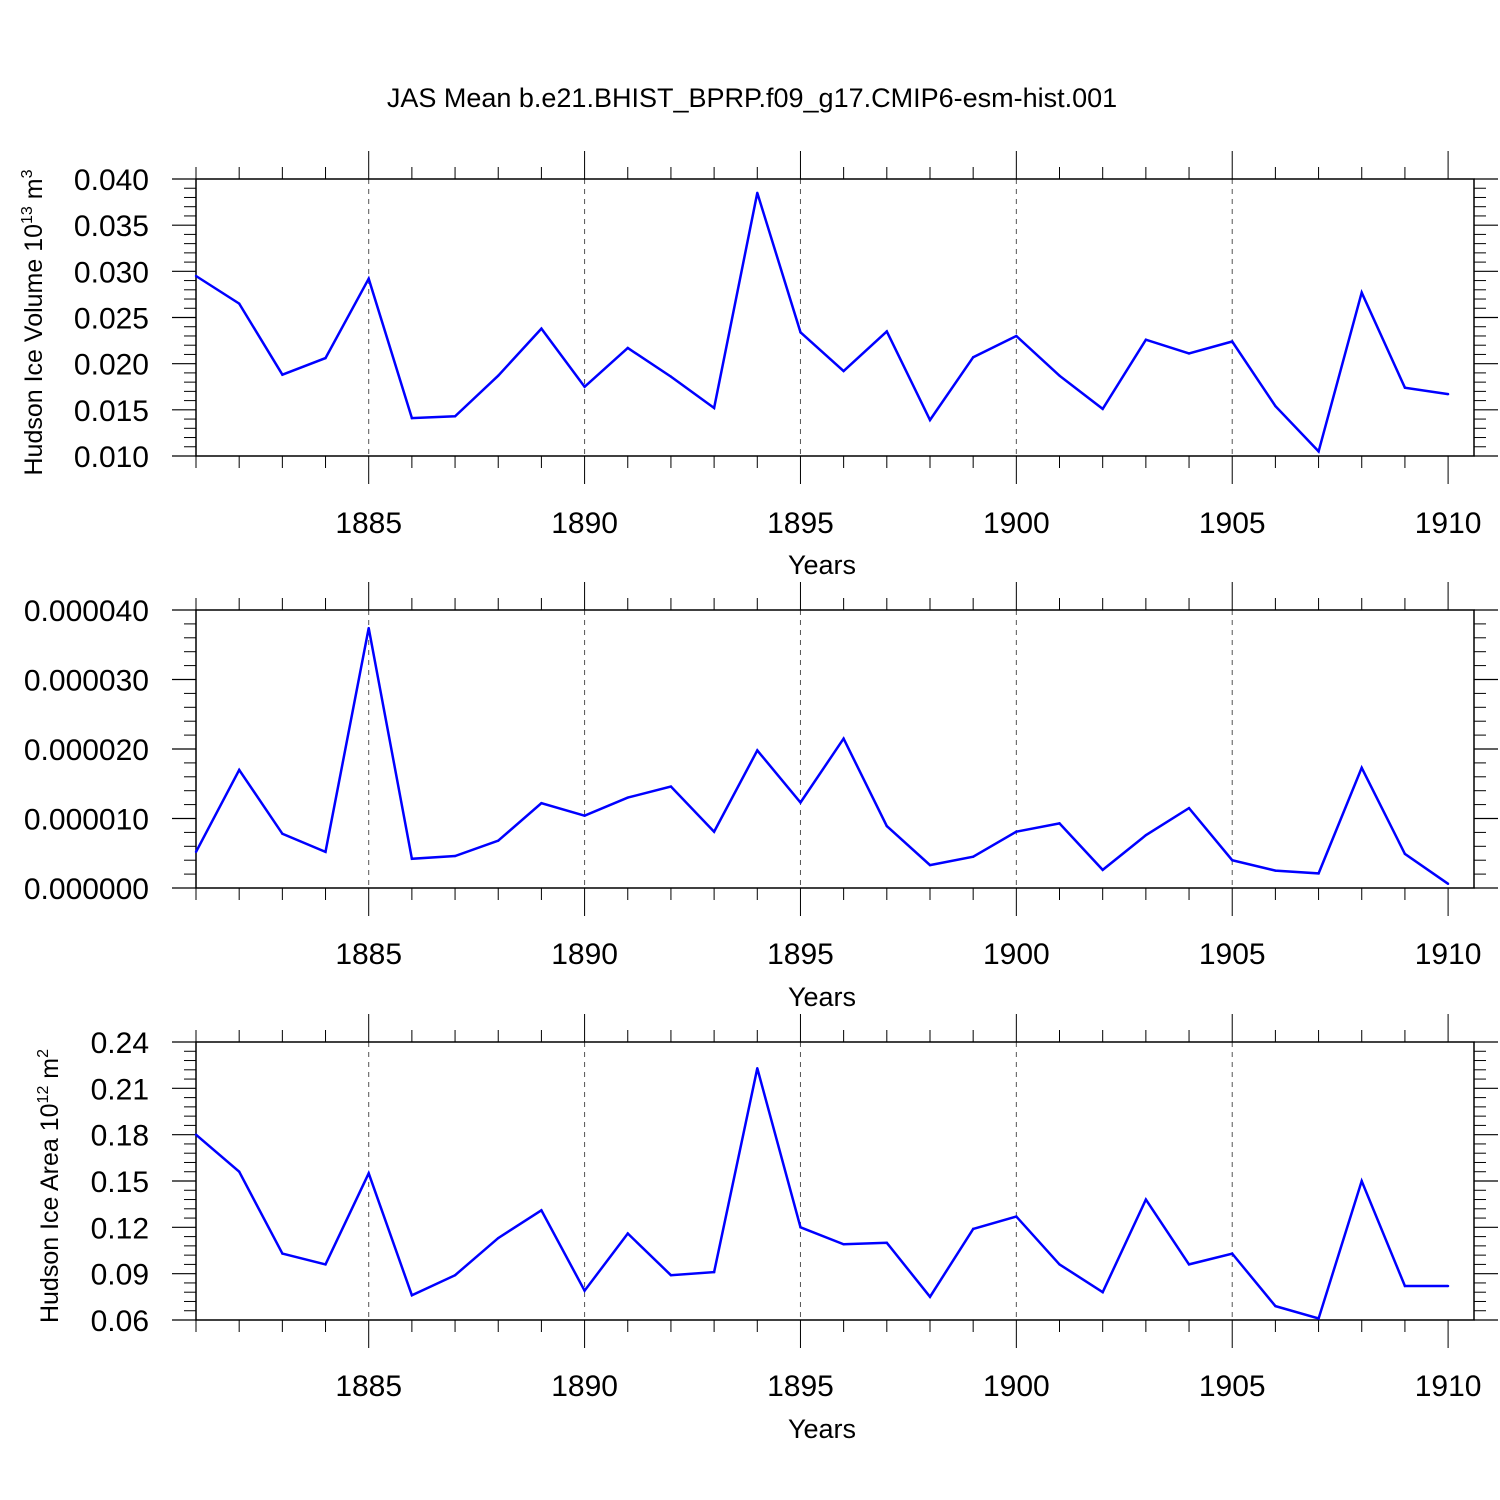 This screenshot has width=1500, height=1500. I want to click on y-tick-label: 0.020, so click(111, 365).